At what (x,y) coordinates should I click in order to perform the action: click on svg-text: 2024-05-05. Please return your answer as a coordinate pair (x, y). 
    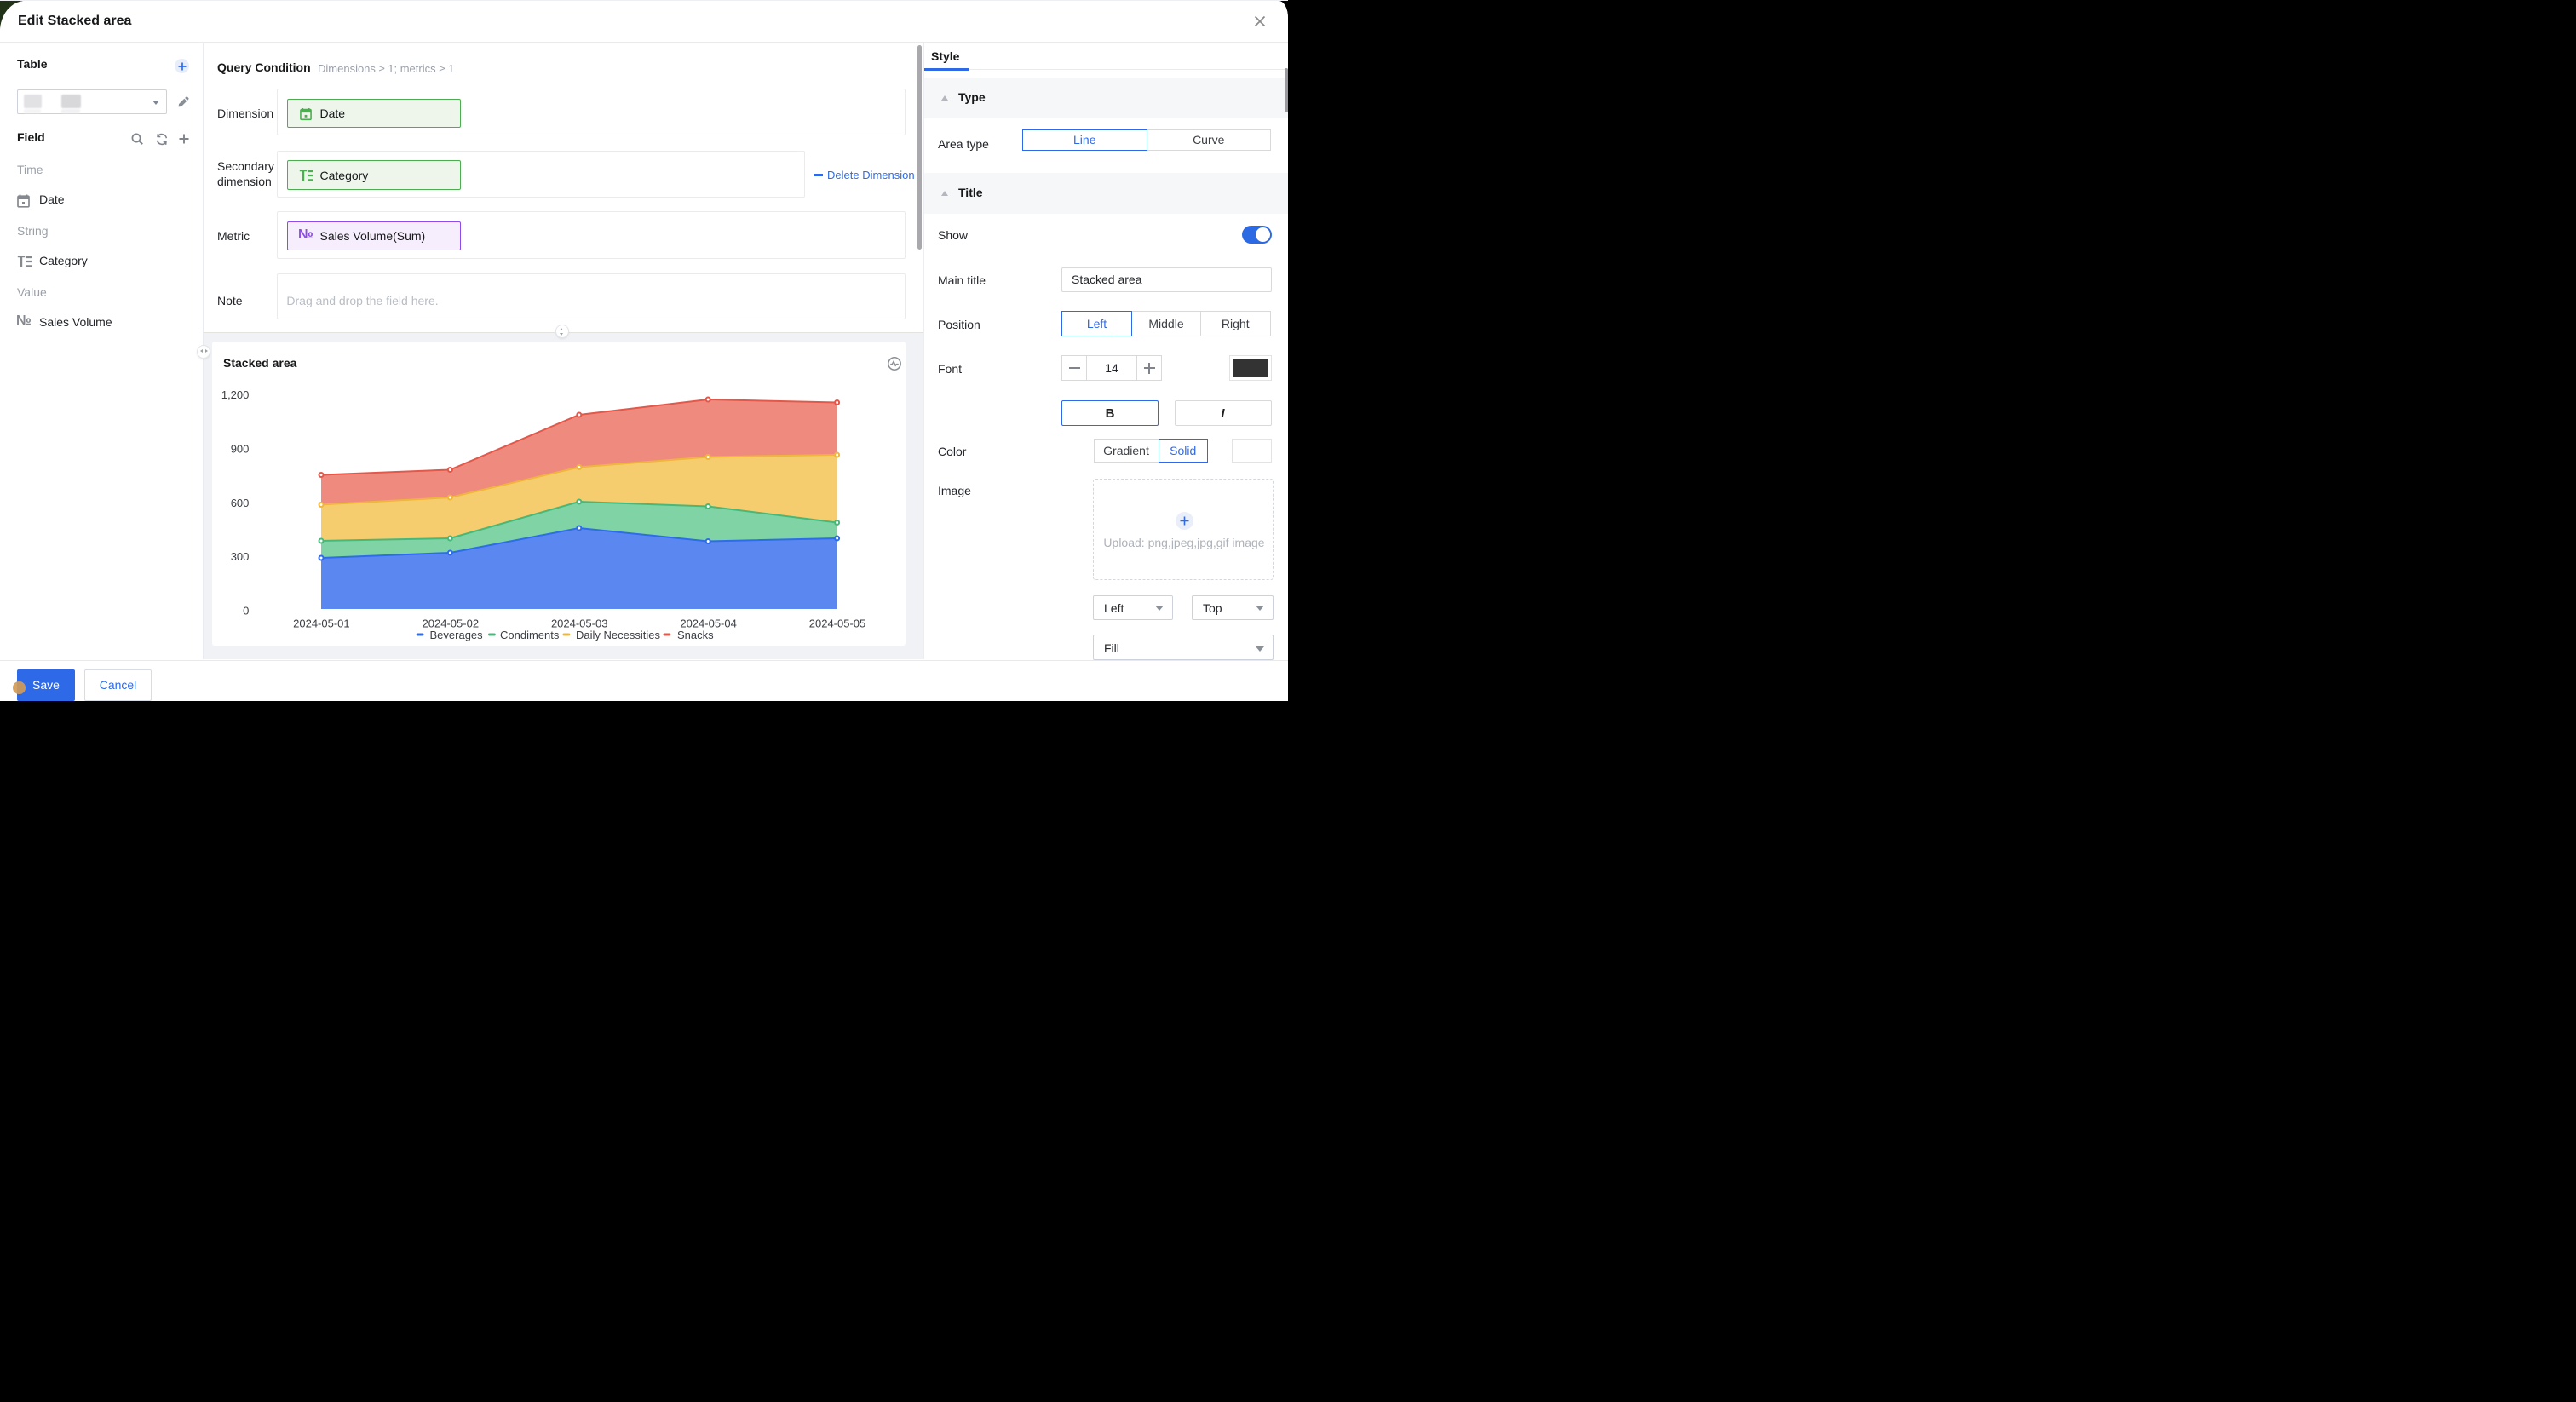
    Looking at the image, I should click on (838, 624).